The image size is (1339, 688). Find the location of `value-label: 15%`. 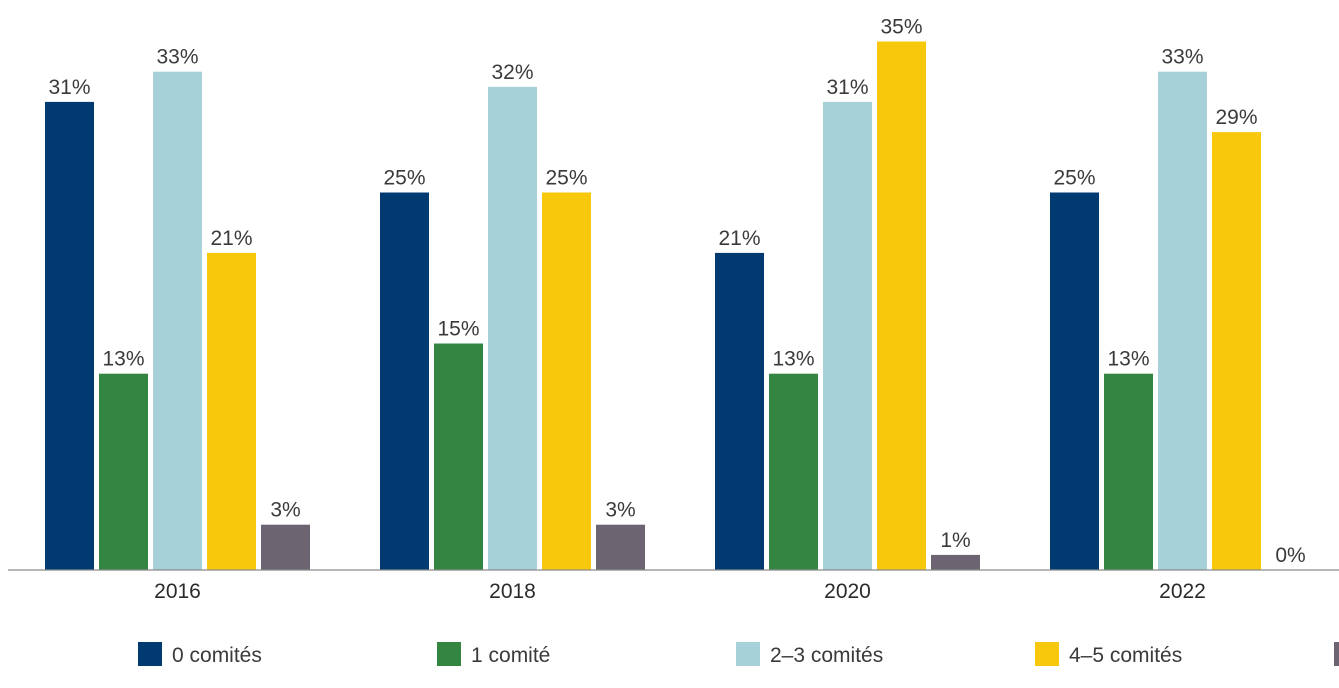

value-label: 15% is located at coordinates (458, 329).